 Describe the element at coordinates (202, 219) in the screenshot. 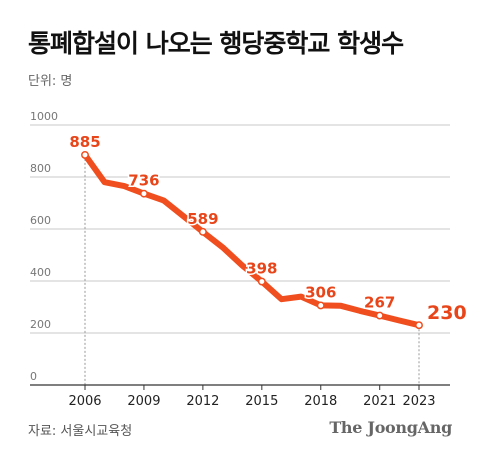

I see `data-label: 589` at that location.